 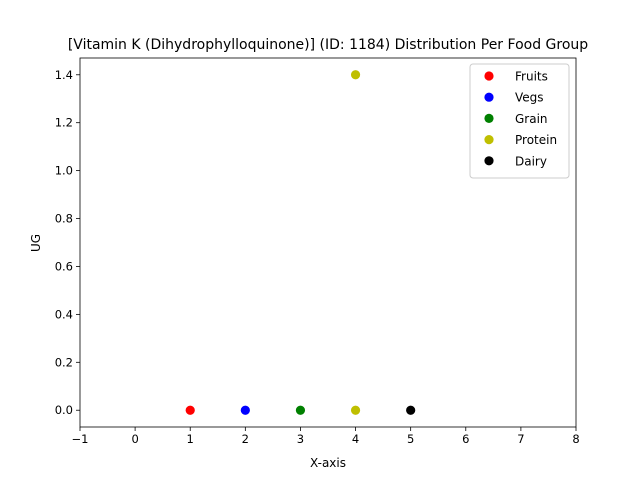 What do you see at coordinates (355, 439) in the screenshot?
I see `x-tick-label: 4` at bounding box center [355, 439].